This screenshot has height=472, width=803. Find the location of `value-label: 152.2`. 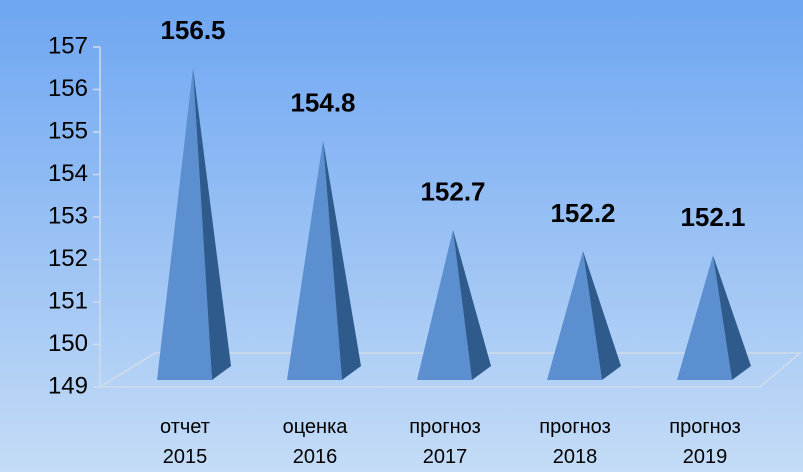

value-label: 152.2 is located at coordinates (582, 213).